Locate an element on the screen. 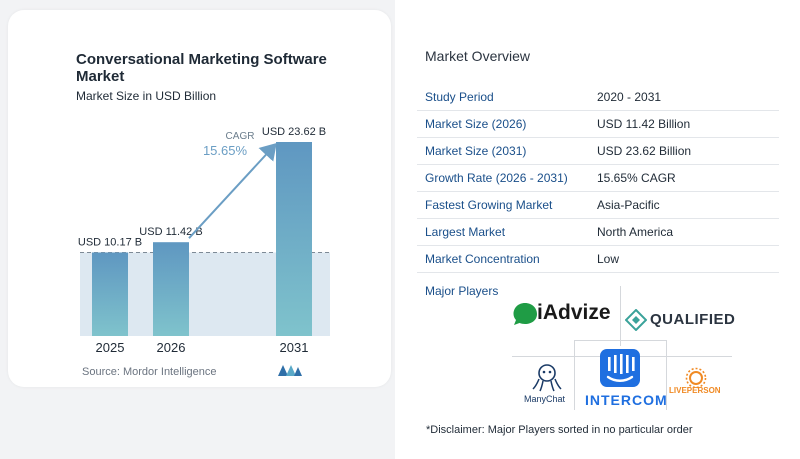 The height and width of the screenshot is (459, 800). overview-row: Study Period 2020 - 2031 is located at coordinates (598, 97).